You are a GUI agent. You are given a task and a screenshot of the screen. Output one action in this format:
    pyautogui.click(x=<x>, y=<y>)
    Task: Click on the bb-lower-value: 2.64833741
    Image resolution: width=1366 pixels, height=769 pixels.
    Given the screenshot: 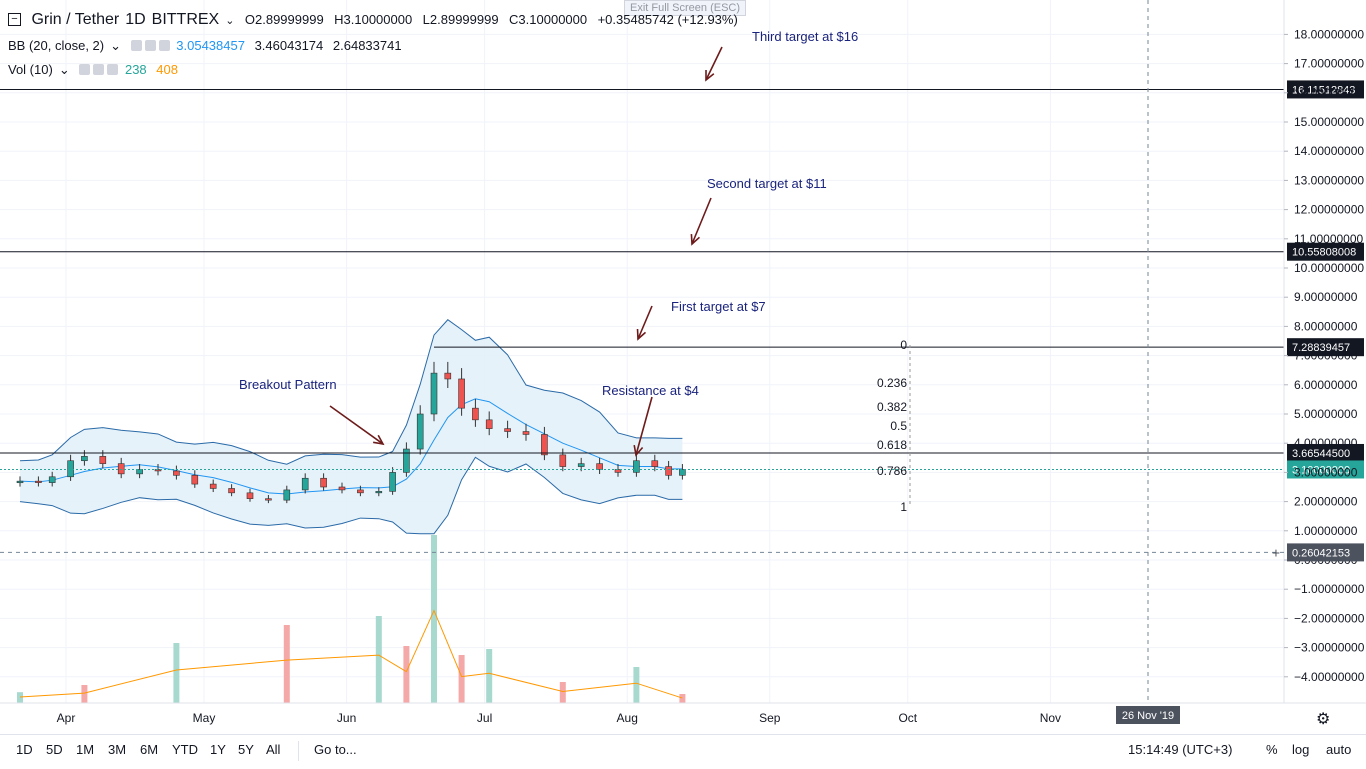 What is the action you would take?
    pyautogui.click(x=367, y=45)
    